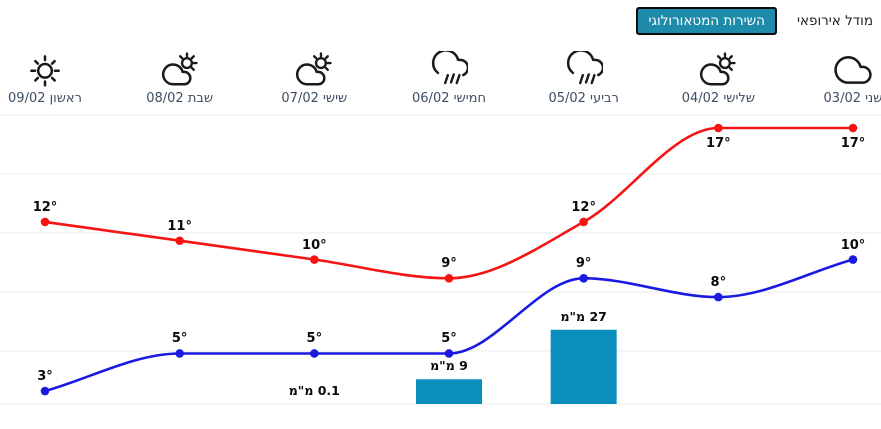 The width and height of the screenshot is (881, 429). What do you see at coordinates (718, 98) in the screenshot?
I see `day-date-label: שלישי 04/02` at bounding box center [718, 98].